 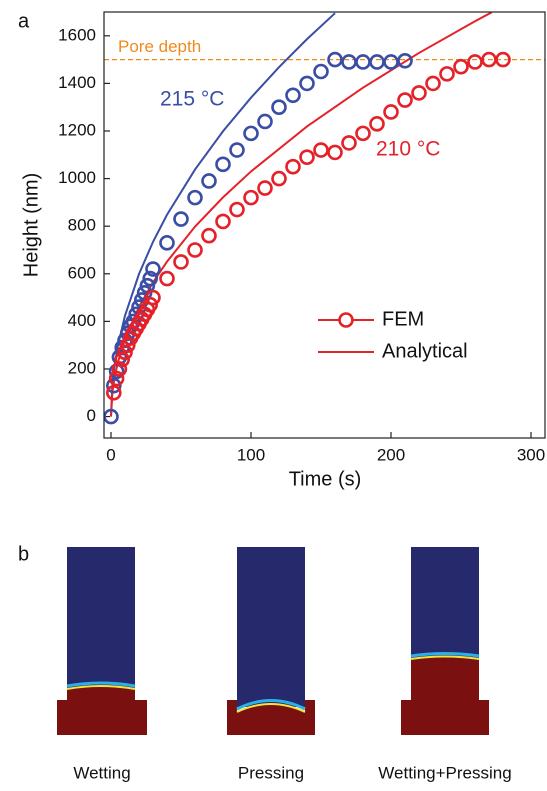 What do you see at coordinates (192, 99) in the screenshot?
I see `series-annotation: 215 °C` at bounding box center [192, 99].